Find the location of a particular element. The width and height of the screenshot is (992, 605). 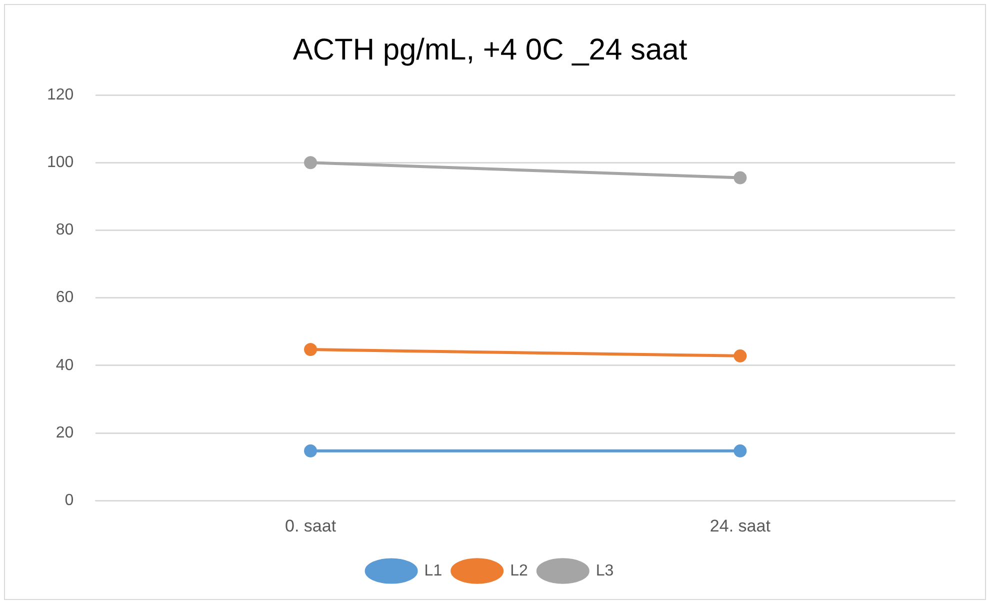

chart-title: ACTH pg/mL, +4 0C _24 saat is located at coordinates (490, 49).